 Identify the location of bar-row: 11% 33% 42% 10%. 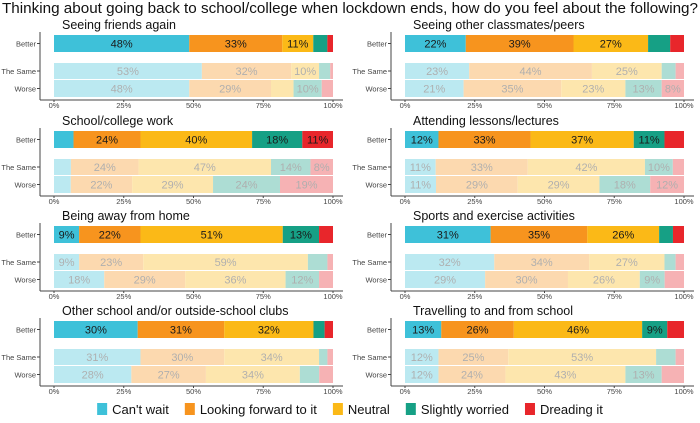
(544, 167).